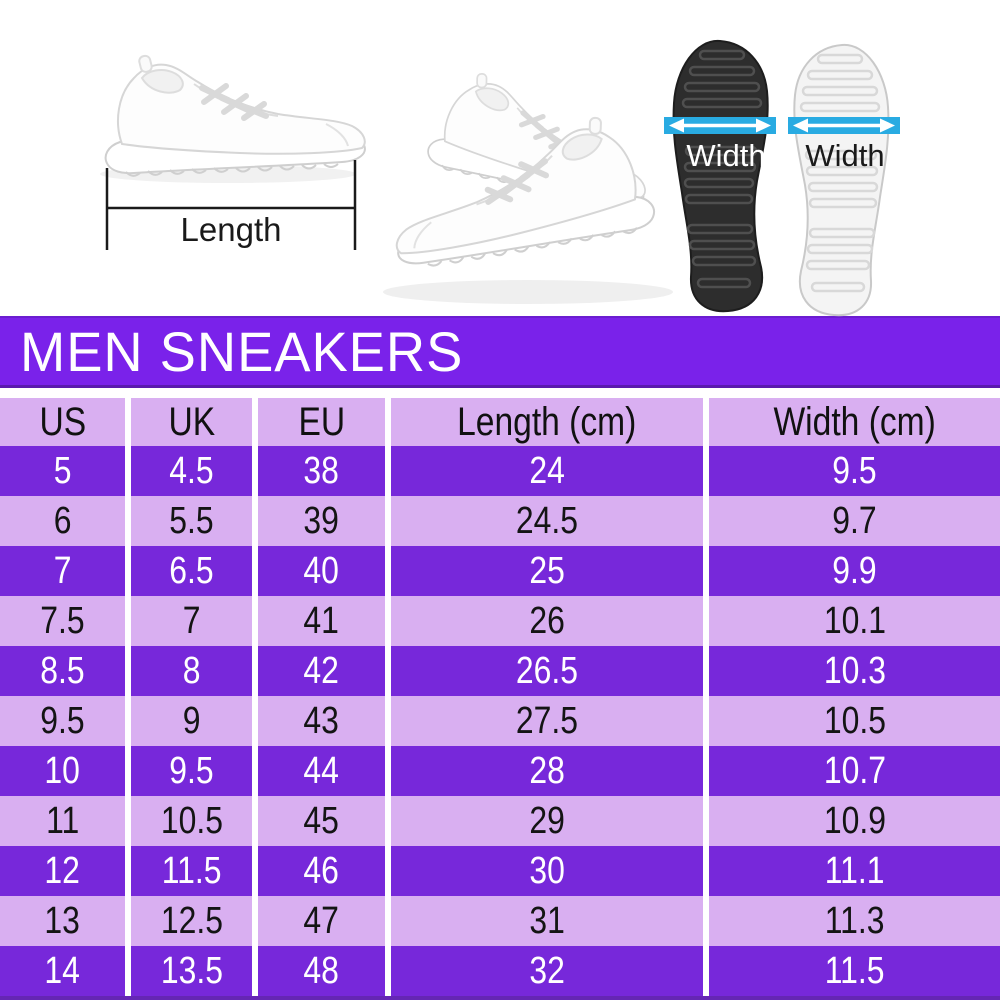 The image size is (1000, 1000). What do you see at coordinates (500, 471) in the screenshot?
I see `table-row: 5 4.5 38 24 9.5` at bounding box center [500, 471].